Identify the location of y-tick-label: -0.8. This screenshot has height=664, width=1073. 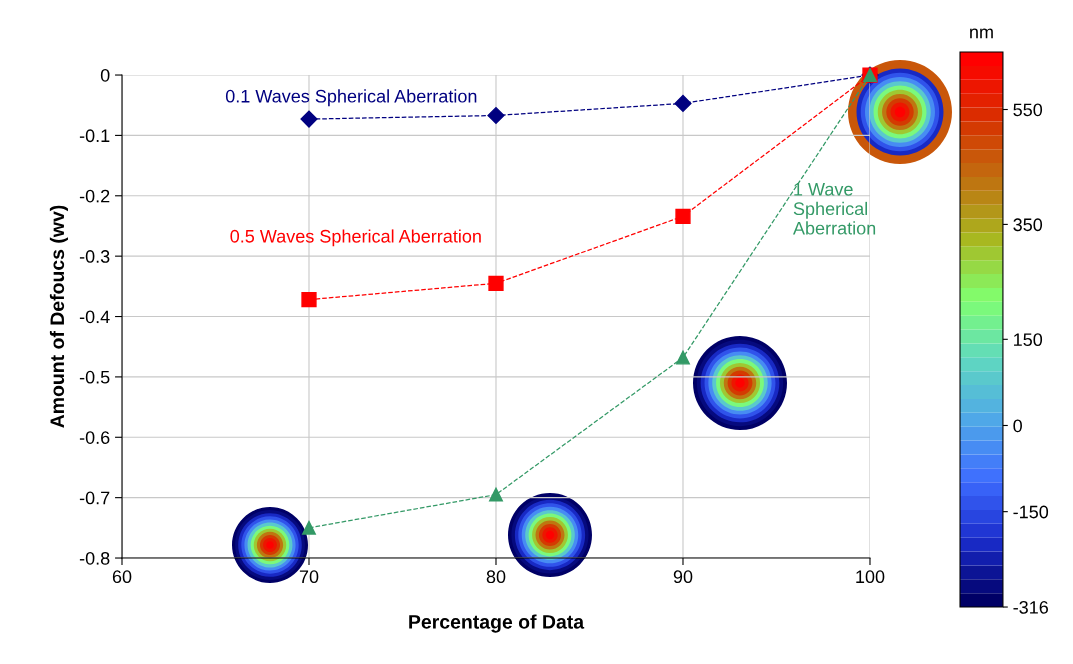
(94, 558).